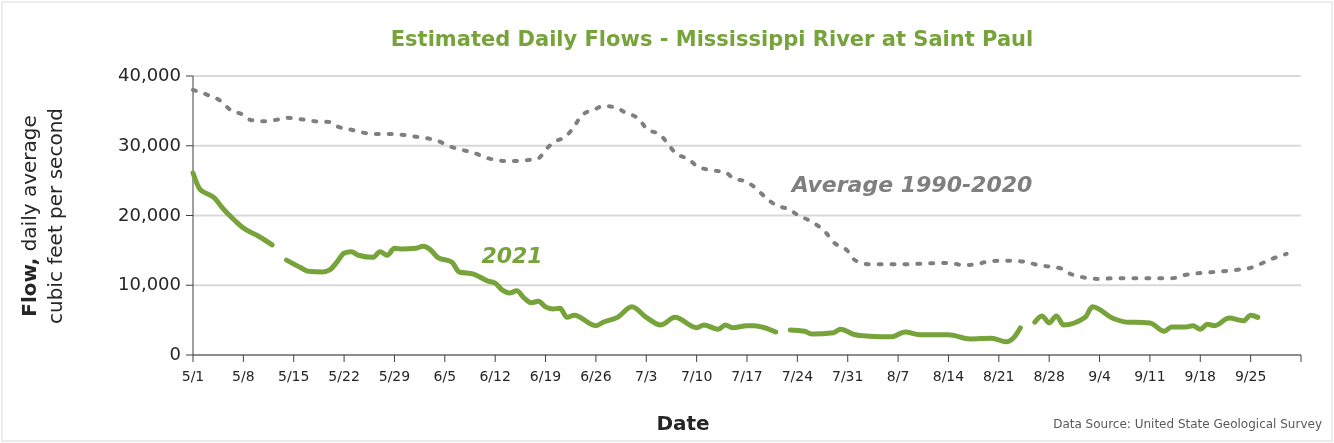  What do you see at coordinates (1150, 376) in the screenshot?
I see `x-tick-label: 9/11` at bounding box center [1150, 376].